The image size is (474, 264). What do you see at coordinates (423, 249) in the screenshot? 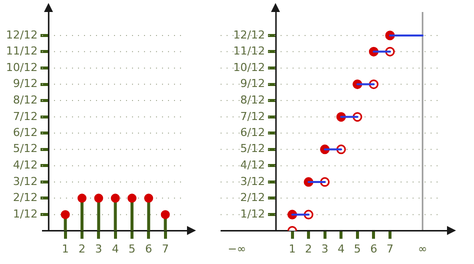
I see `x-tick-label: ∞` at bounding box center [423, 249].